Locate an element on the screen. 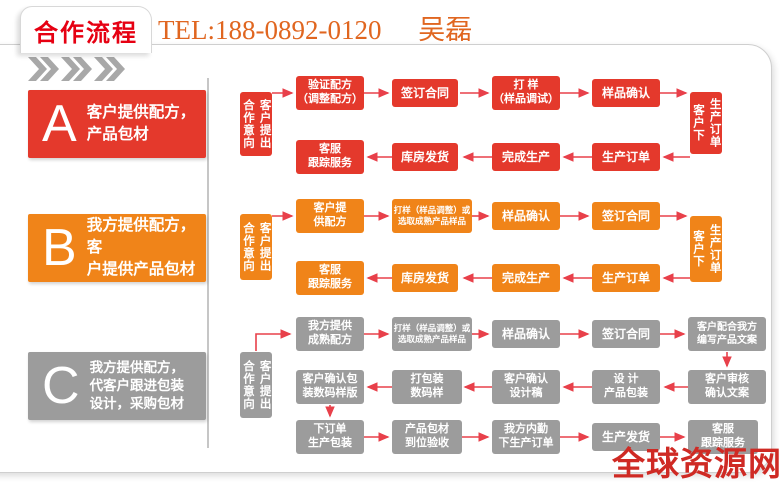 Image resolution: width=780 pixels, height=482 pixels. title-tab: 合作流程 is located at coordinates (86, 29).